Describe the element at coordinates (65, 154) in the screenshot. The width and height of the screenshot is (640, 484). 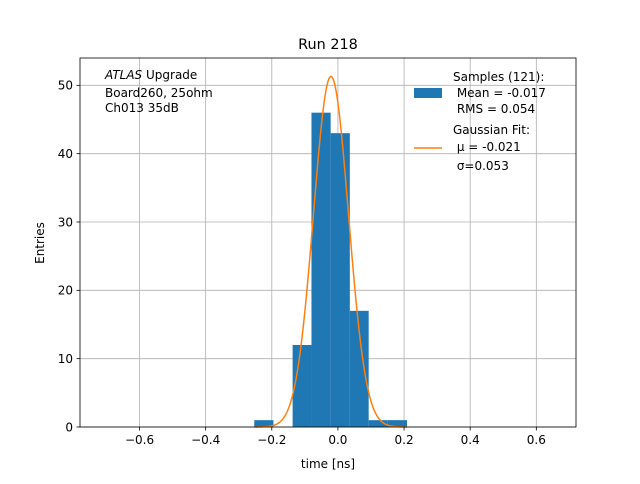
I see `y-tick-label-4: 40` at that location.